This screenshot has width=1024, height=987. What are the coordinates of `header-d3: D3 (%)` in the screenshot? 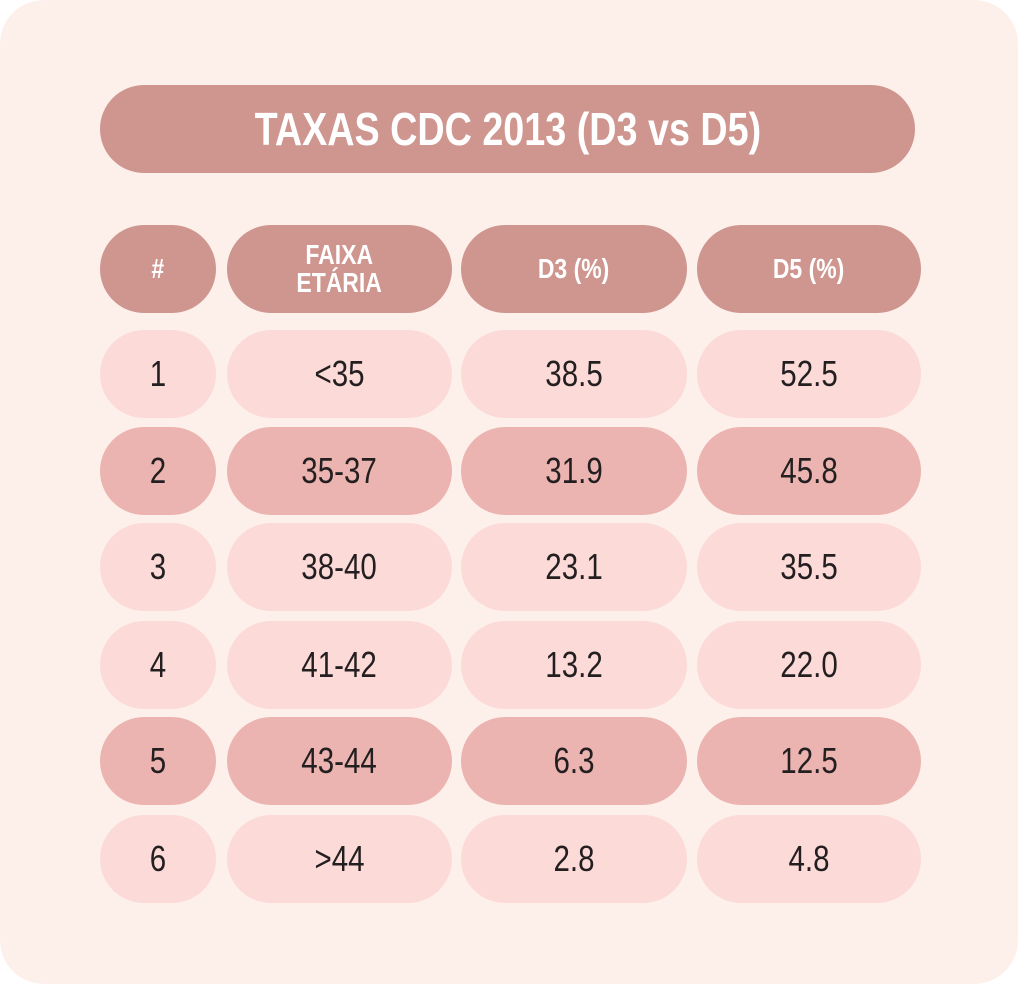 It's located at (574, 269).